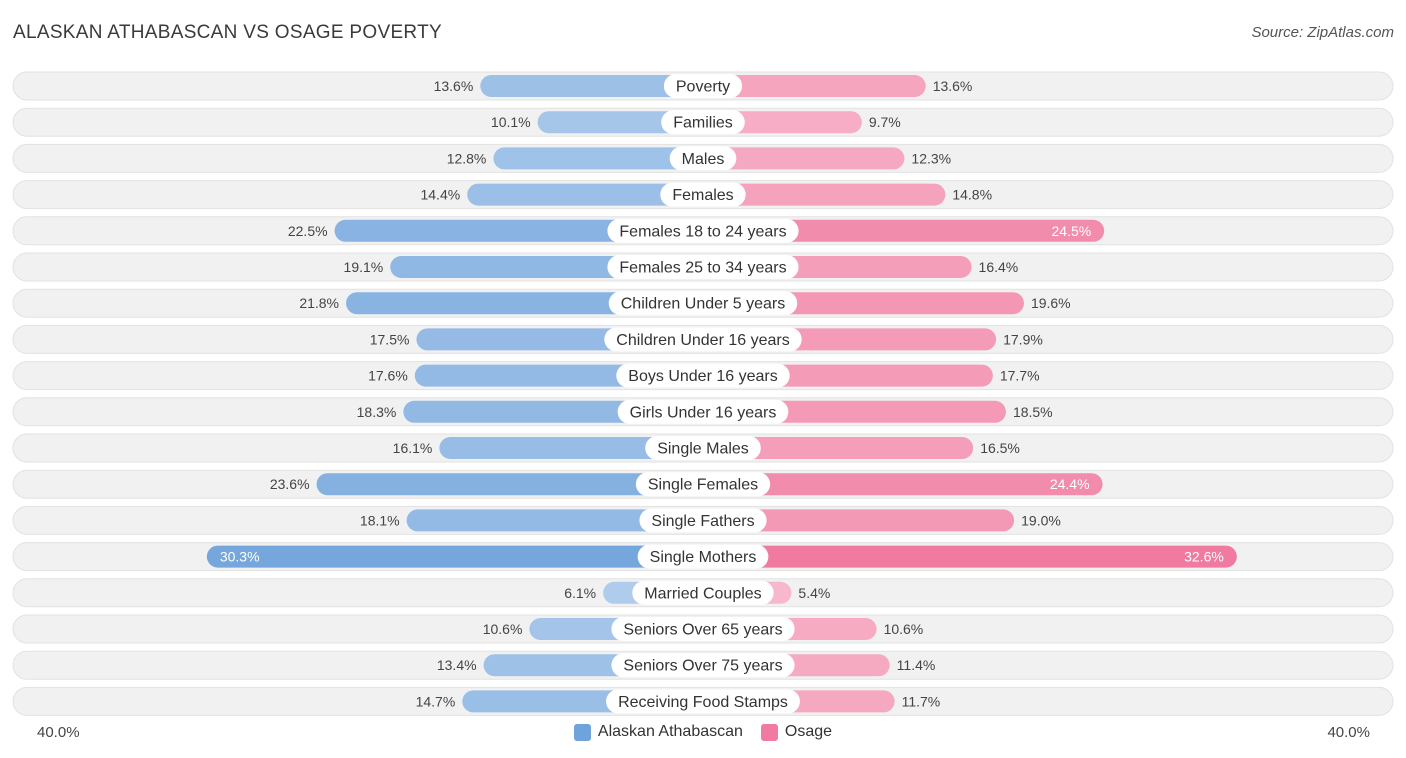 The height and width of the screenshot is (758, 1406). I want to click on chart-row: Seniors Over 65 years 10.6% 10.6%, so click(703, 629).